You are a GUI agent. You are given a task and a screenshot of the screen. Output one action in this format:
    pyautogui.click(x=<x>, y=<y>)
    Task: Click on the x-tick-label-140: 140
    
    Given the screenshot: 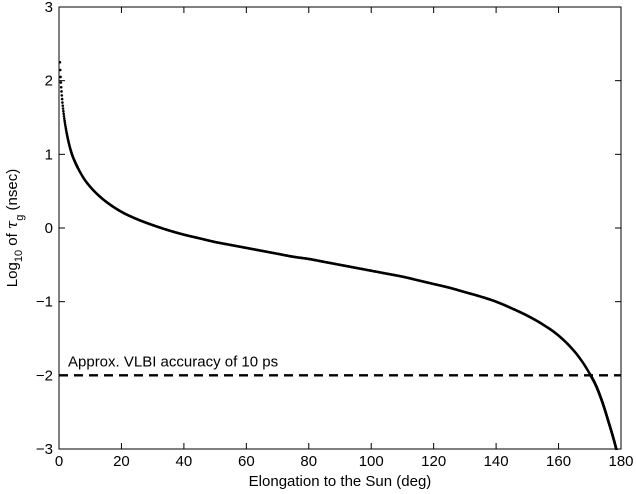 What is the action you would take?
    pyautogui.click(x=496, y=461)
    